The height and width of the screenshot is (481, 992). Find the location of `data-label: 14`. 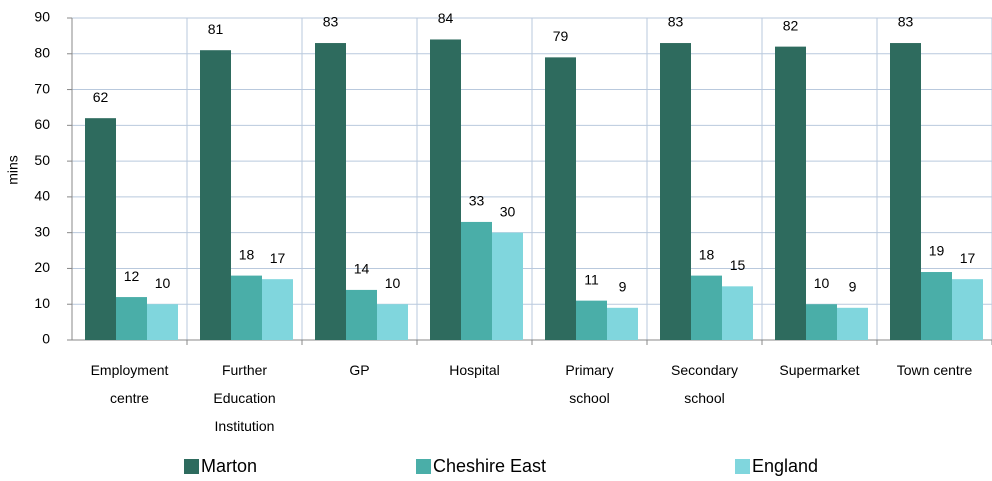

data-label: 14 is located at coordinates (362, 269).